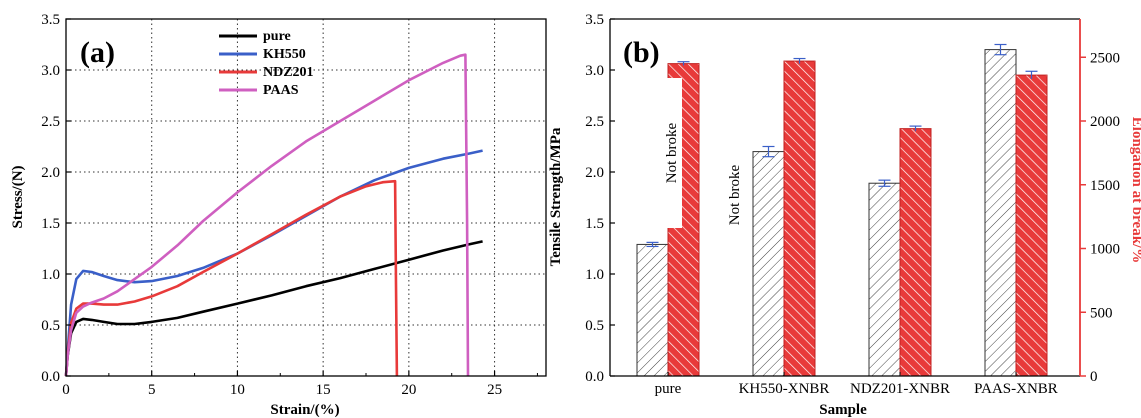 Image resolution: width=1141 pixels, height=418 pixels. Describe the element at coordinates (323, 390) in the screenshot. I see `x-tick-label: 15` at that location.